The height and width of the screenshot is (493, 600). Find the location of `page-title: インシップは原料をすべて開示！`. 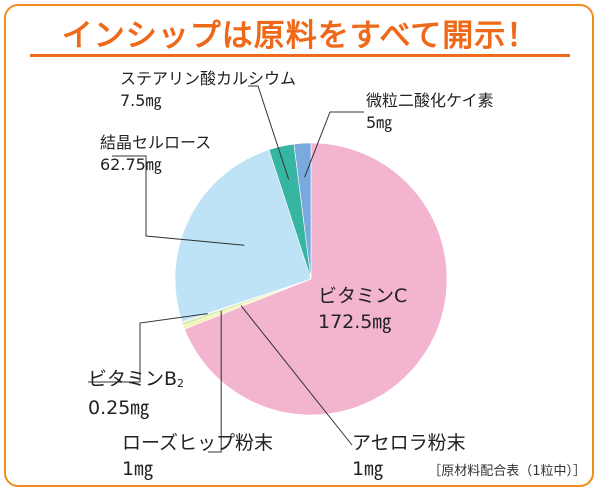

page-title: インシップは原料をすべて開示！ is located at coordinates (300, 36).